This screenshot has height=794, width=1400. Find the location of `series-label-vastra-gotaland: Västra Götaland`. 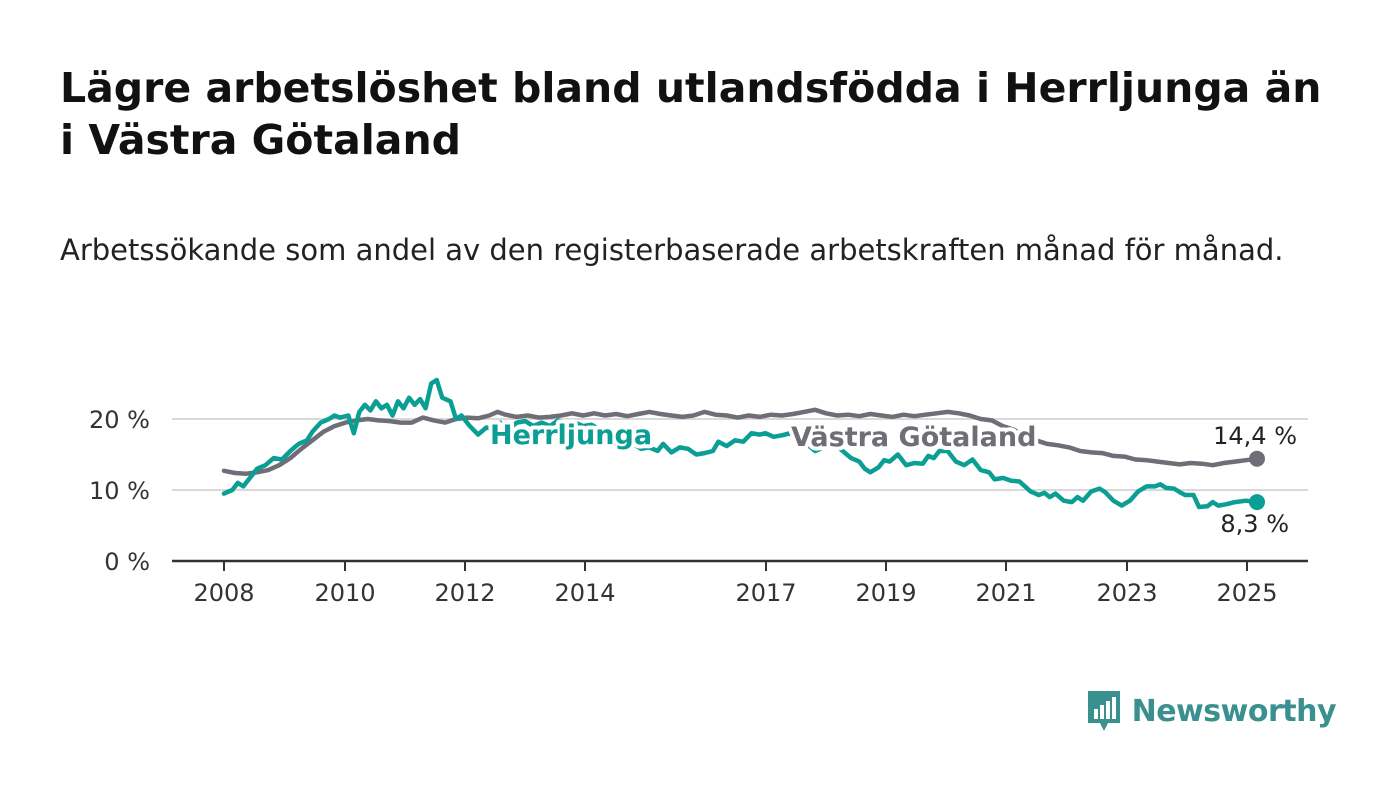

series-label-vastra-gotaland: Västra Götaland is located at coordinates (913, 437).